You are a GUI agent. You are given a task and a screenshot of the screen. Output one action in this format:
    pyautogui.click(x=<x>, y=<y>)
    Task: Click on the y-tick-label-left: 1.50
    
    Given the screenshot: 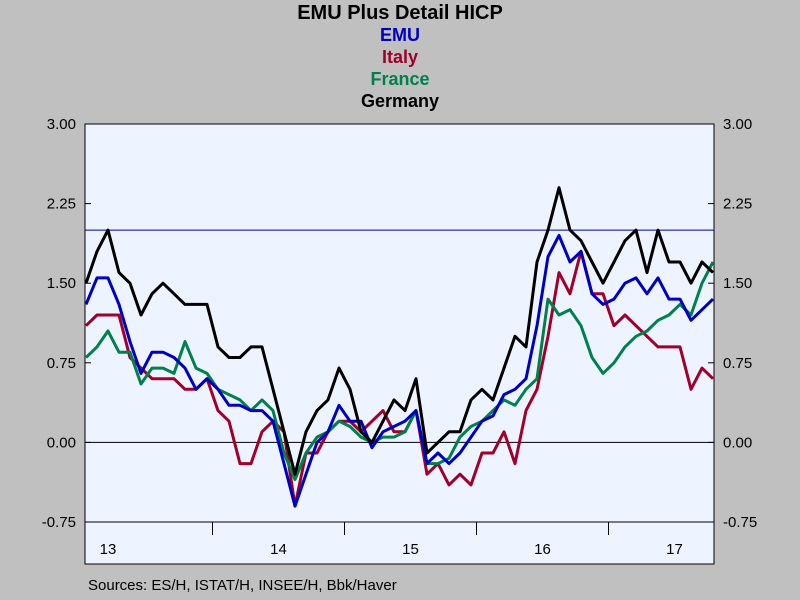 What is the action you would take?
    pyautogui.click(x=61, y=283)
    